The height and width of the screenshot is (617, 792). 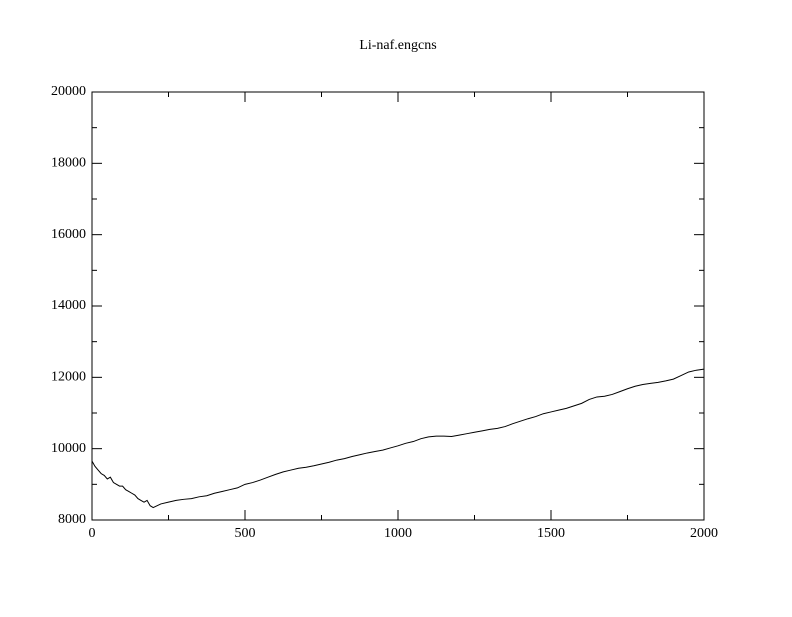 I want to click on y-tick-label: 8000, so click(x=72, y=519).